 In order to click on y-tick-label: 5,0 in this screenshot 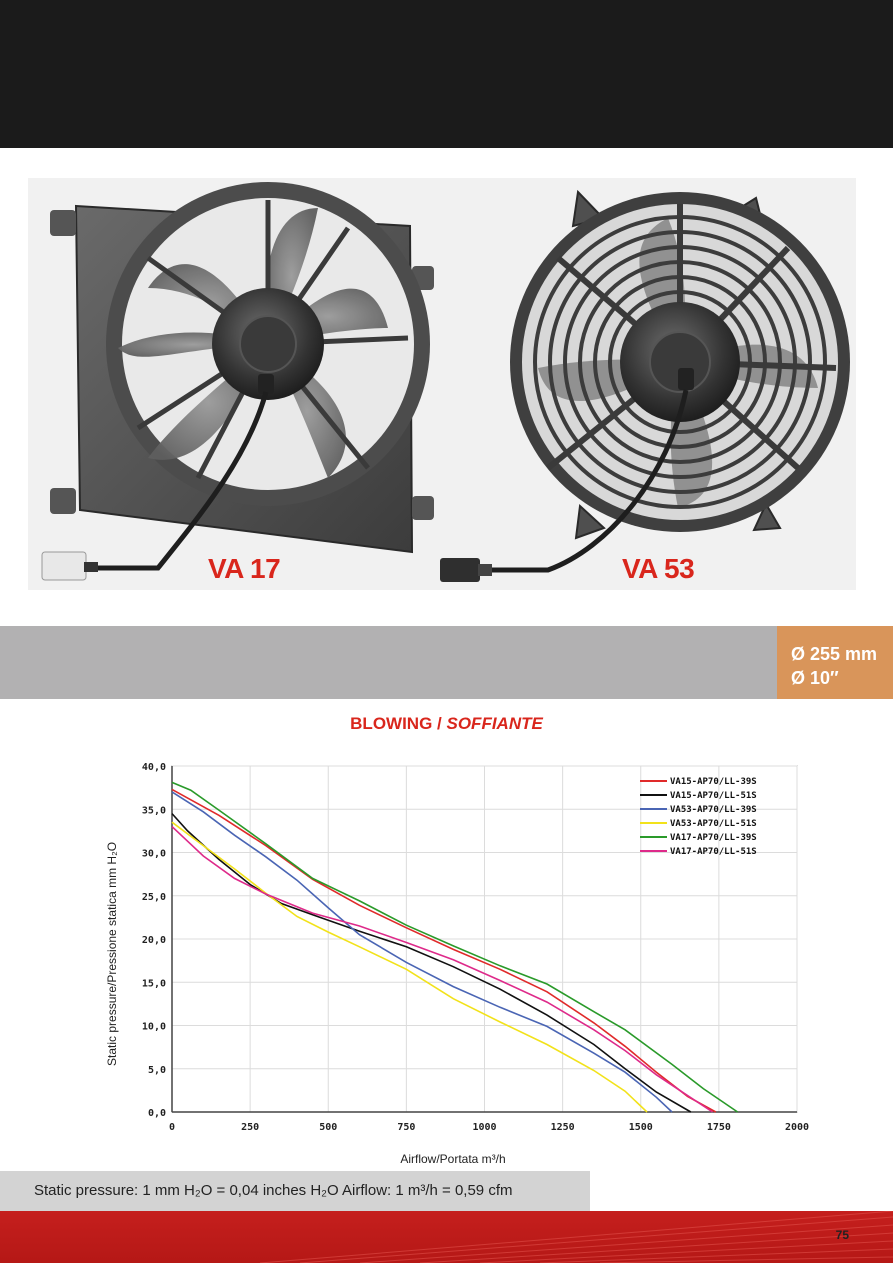, I will do `click(157, 1070)`.